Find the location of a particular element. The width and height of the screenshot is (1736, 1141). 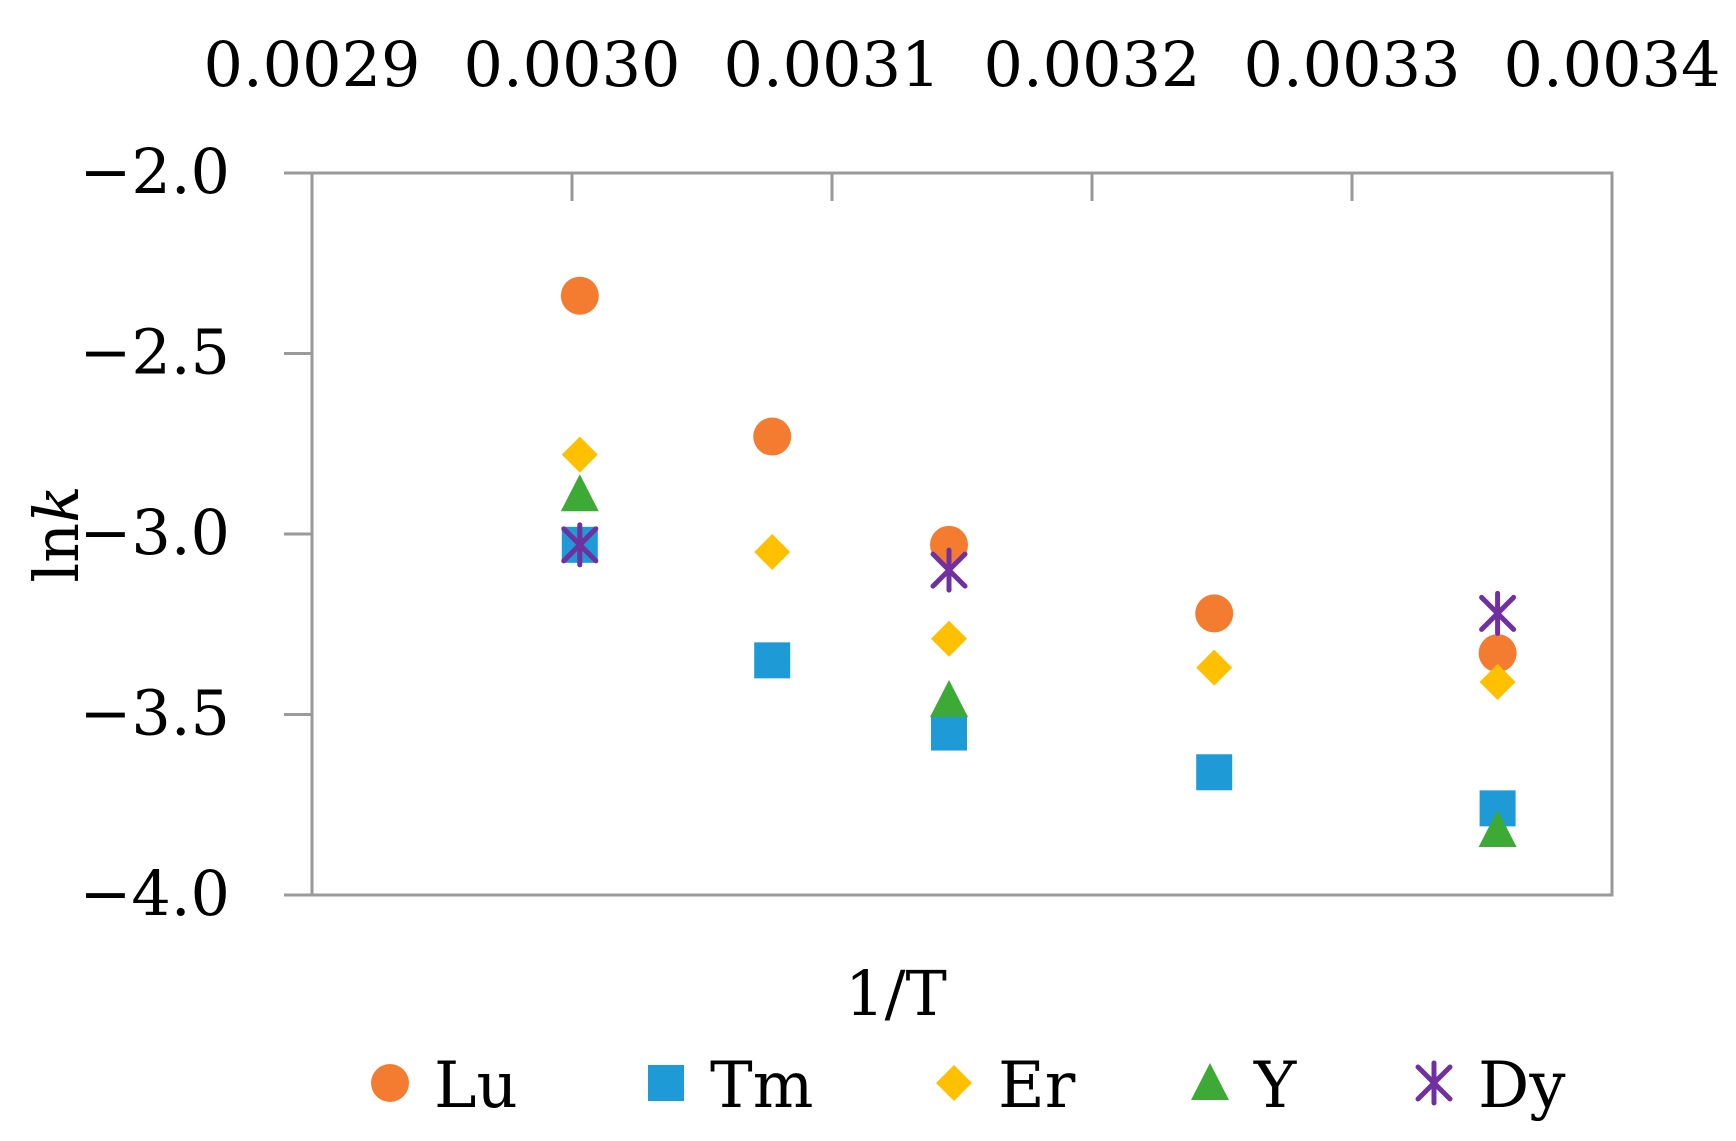

x-tick-label: 0.0031 is located at coordinates (832, 64).